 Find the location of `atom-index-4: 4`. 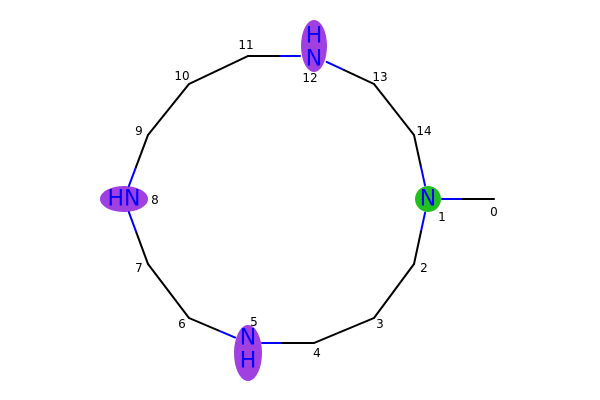

atom-index-4: 4 is located at coordinates (317, 353).